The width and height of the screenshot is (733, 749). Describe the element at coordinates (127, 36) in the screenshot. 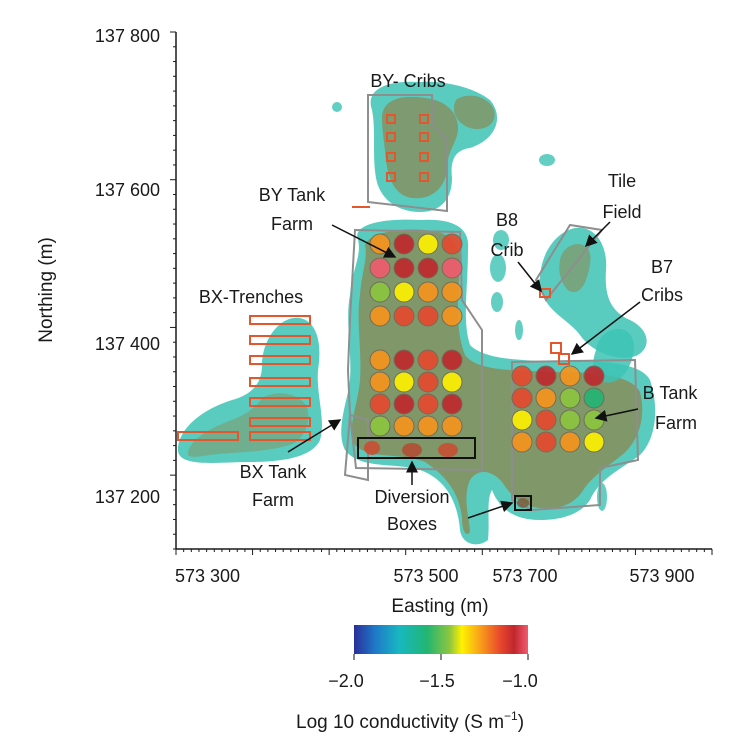

I see `y-tick-label-137800: 137 800` at that location.